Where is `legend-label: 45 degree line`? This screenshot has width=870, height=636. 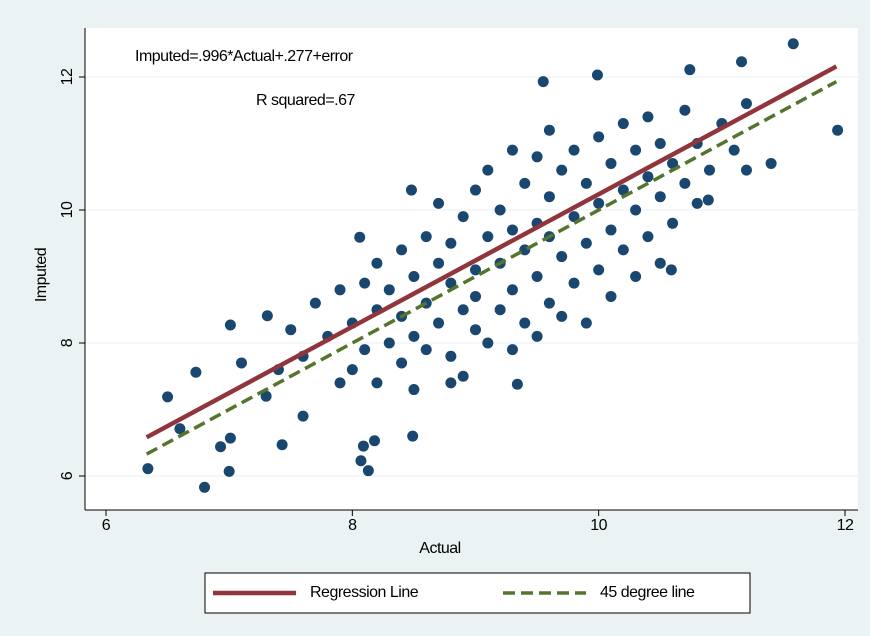
legend-label: 45 degree line is located at coordinates (647, 592).